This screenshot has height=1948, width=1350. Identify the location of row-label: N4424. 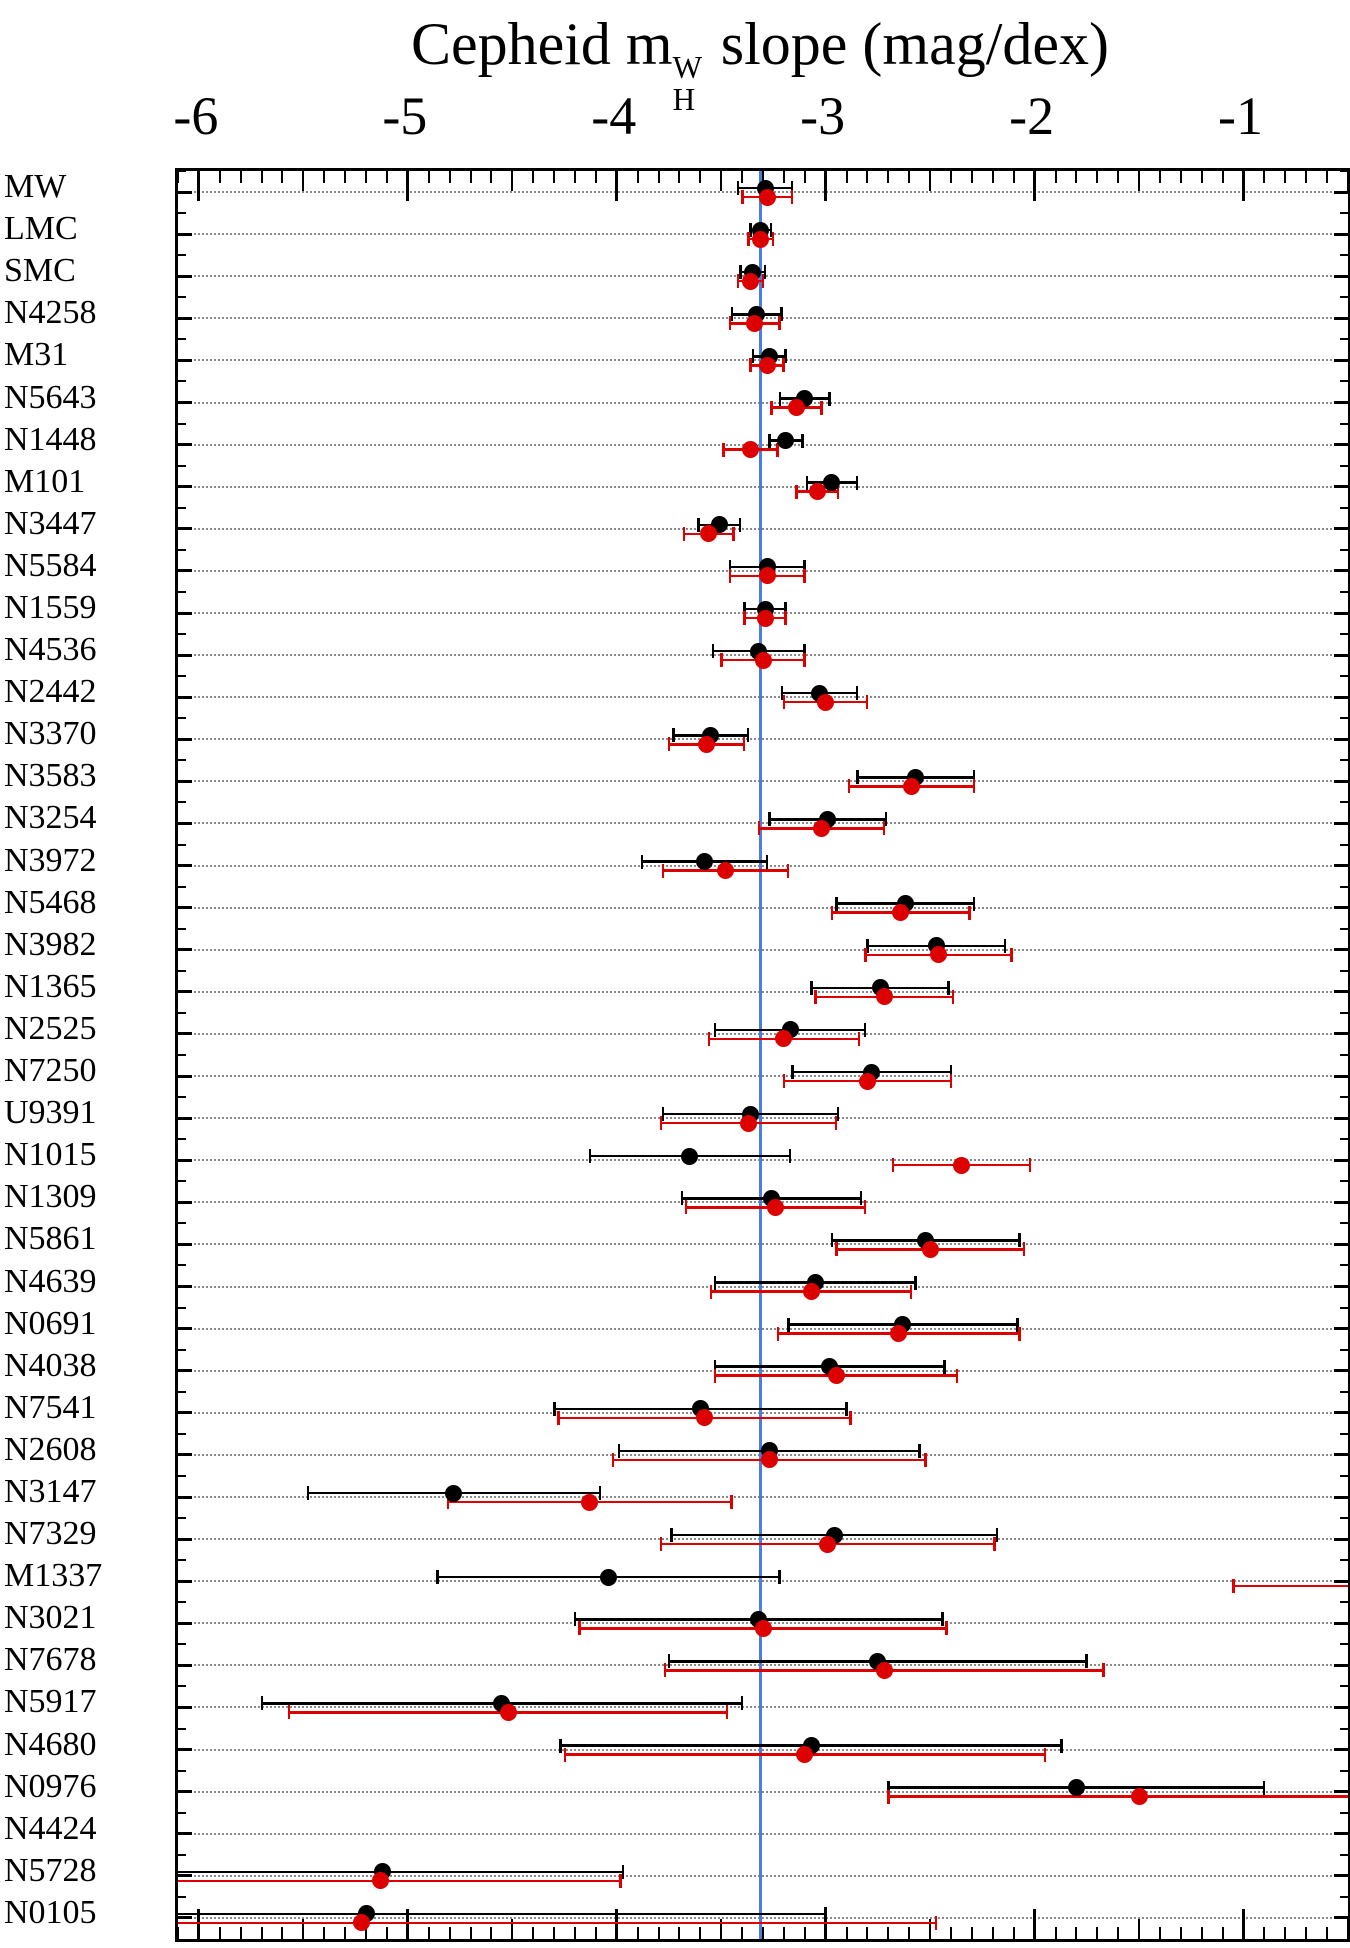
(50, 1828).